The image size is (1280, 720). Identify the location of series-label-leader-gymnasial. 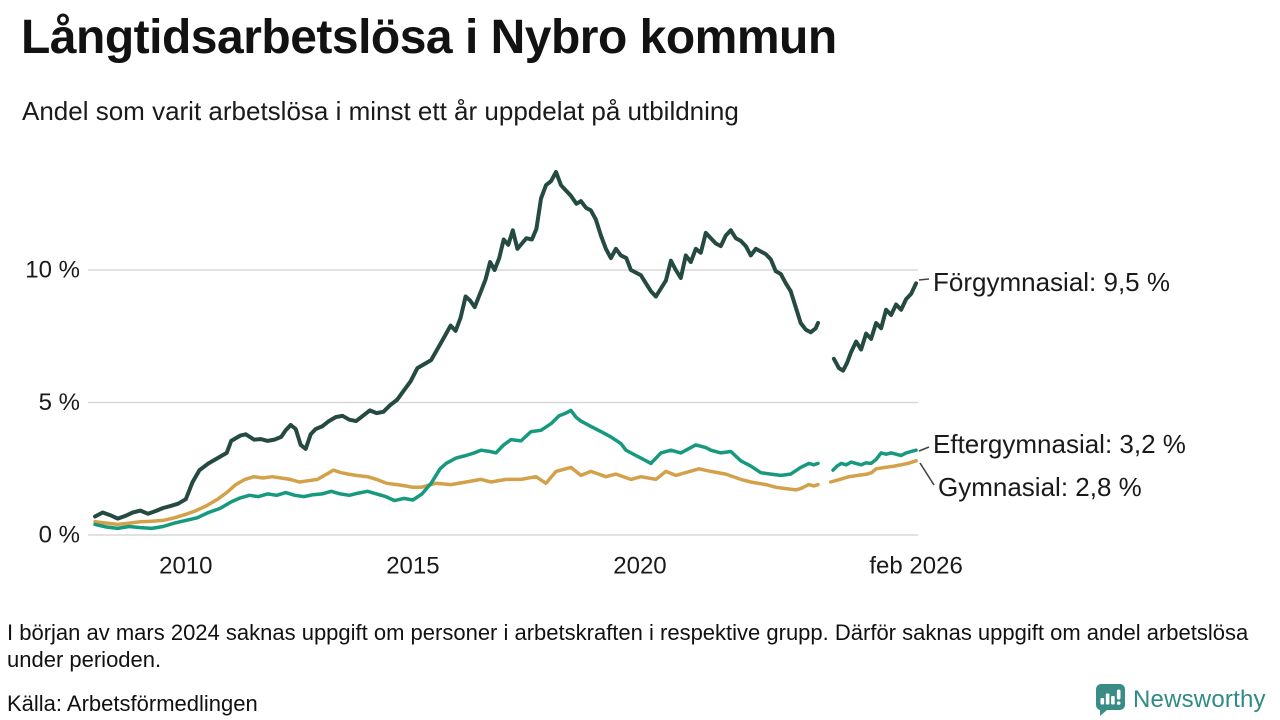
(927, 474).